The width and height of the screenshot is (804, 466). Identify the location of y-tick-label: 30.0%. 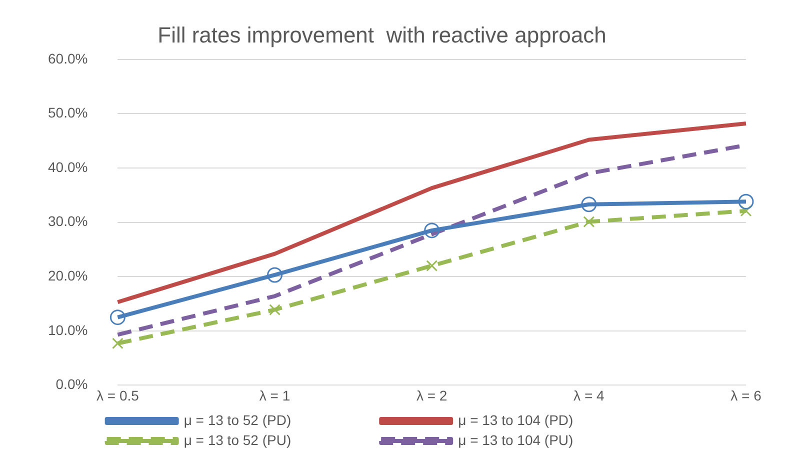
(68, 221).